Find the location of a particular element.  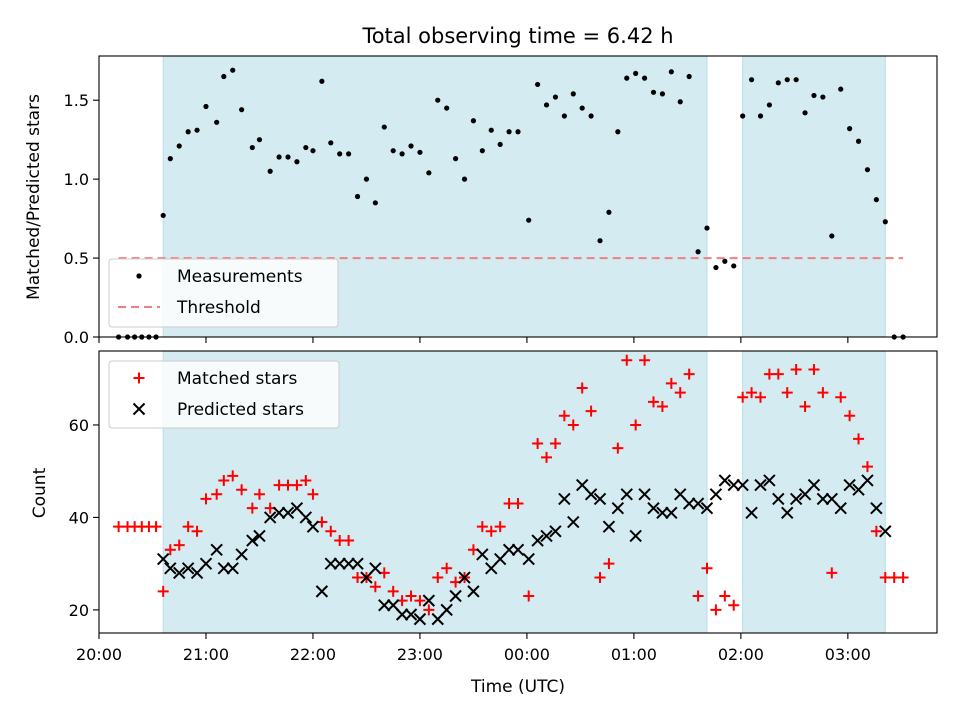

legend-label: Measurements is located at coordinates (240, 277).